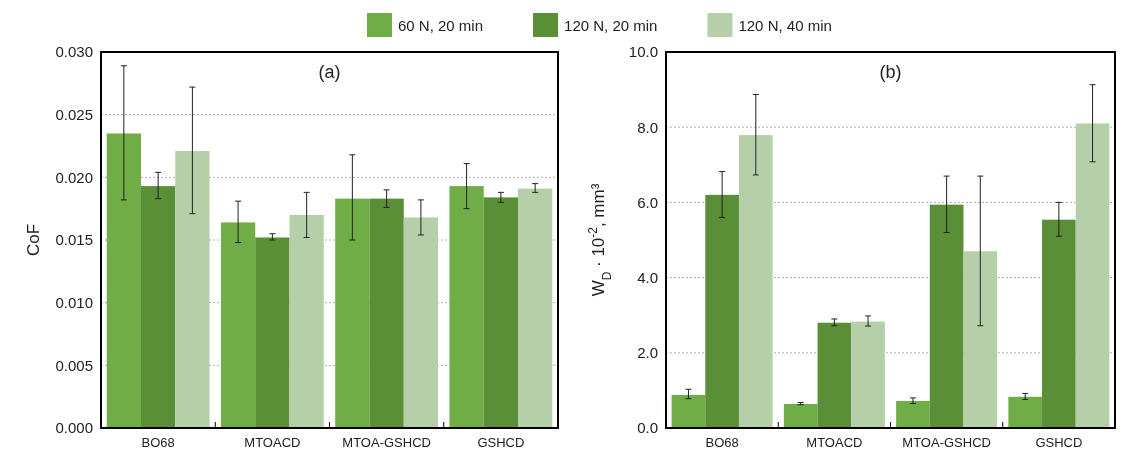 This screenshot has width=1122, height=460. Describe the element at coordinates (329, 72) in the screenshot. I see `text: (a)` at that location.